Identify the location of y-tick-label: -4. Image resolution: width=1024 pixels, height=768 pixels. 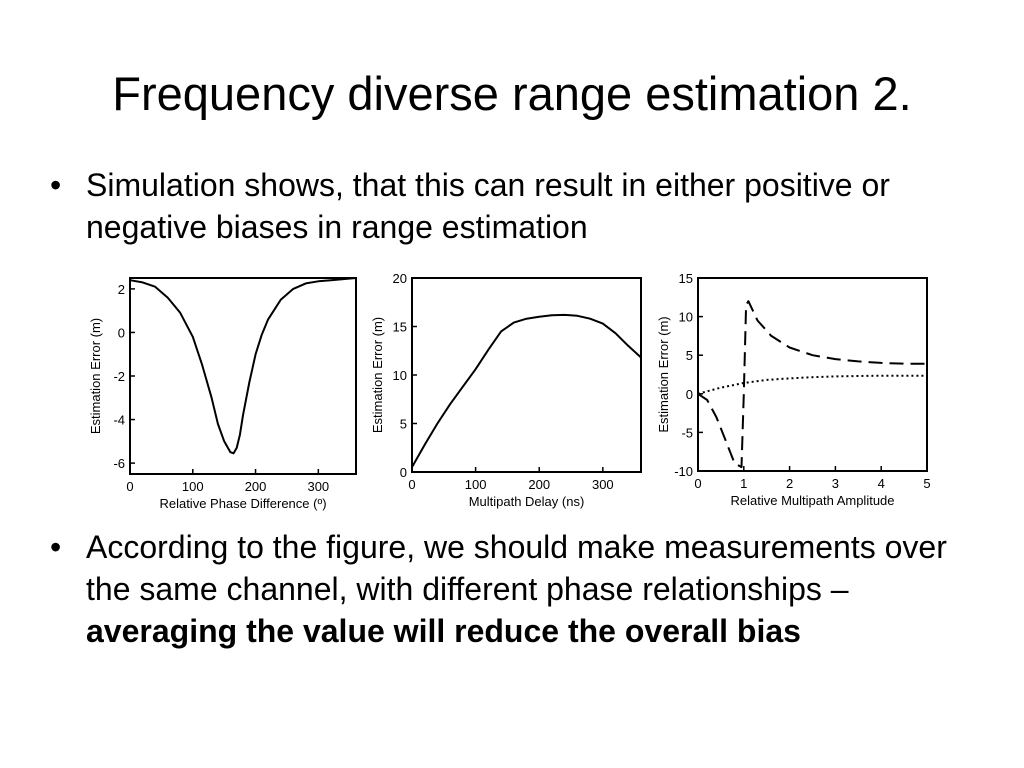
(119, 420).